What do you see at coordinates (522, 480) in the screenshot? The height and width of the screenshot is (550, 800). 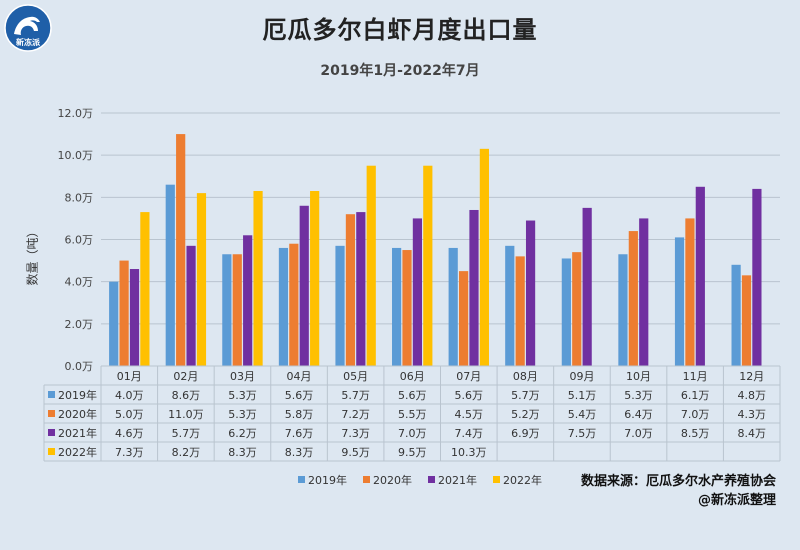 I see `legend-label: 2022年` at bounding box center [522, 480].